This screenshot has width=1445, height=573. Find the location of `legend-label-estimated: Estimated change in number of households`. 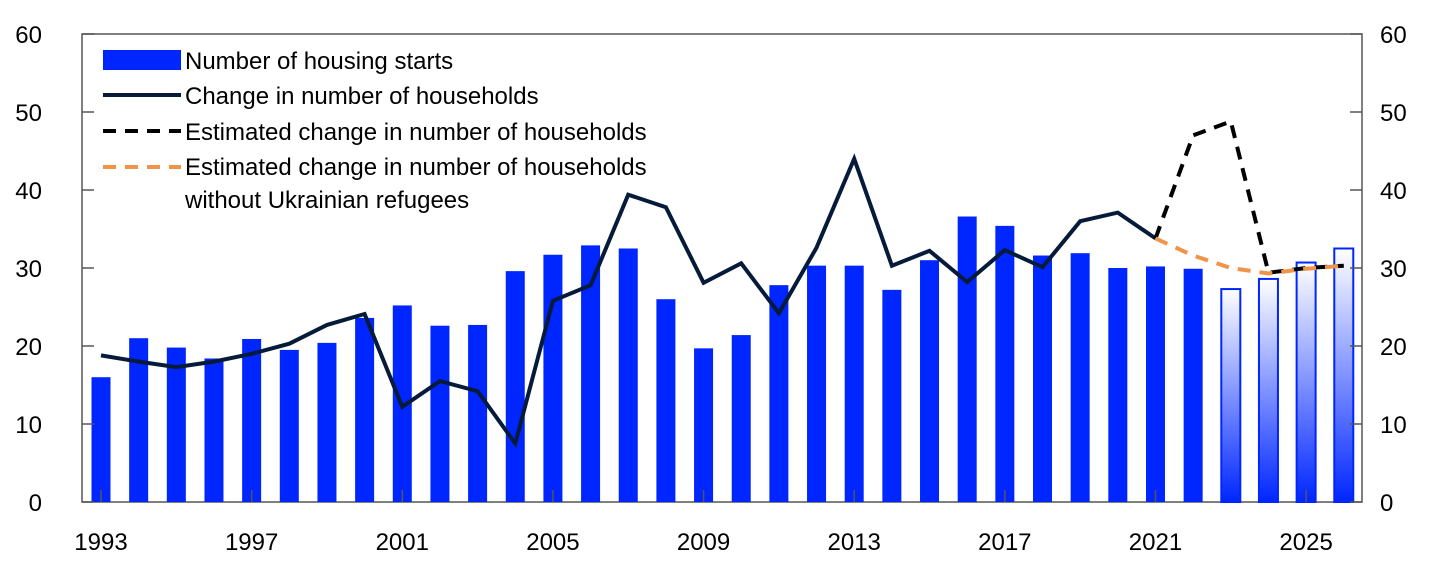

legend-label-estimated: Estimated change in number of households is located at coordinates (416, 132).